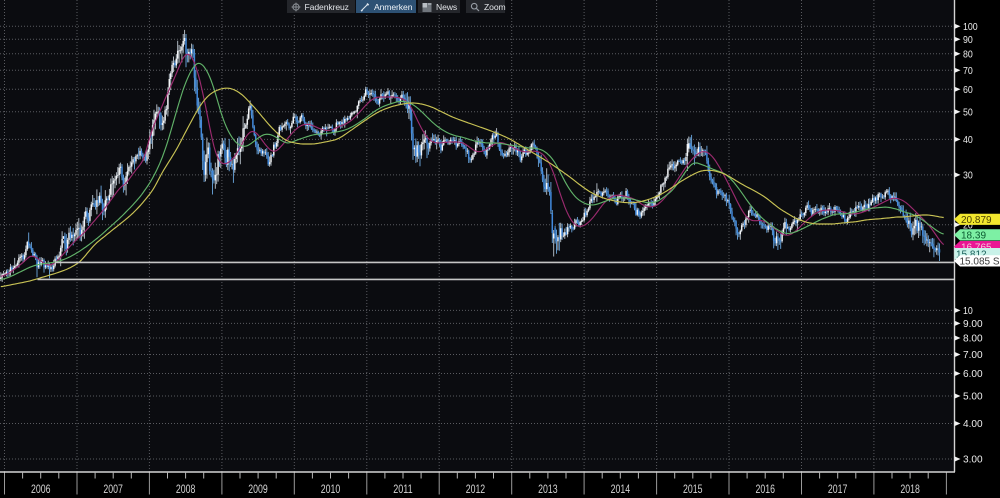 This screenshot has width=1000, height=498. I want to click on svg-text: 2016, so click(766, 489).